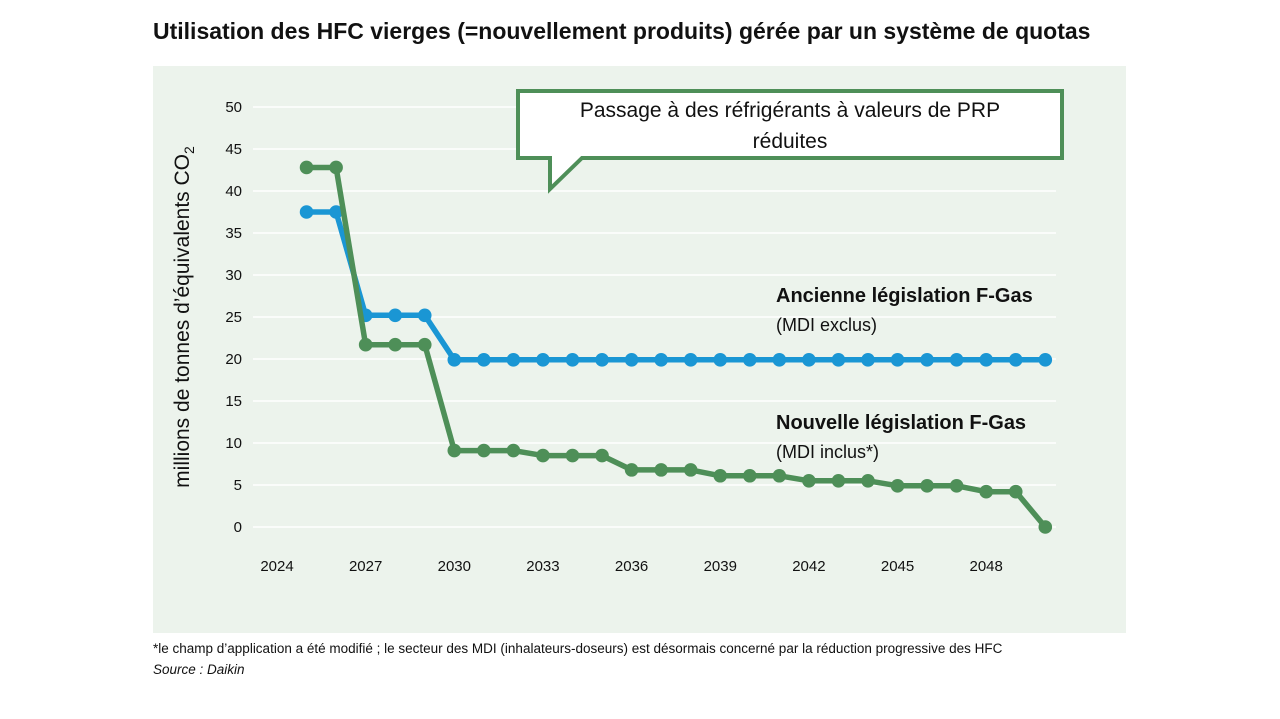 This screenshot has width=1280, height=719. I want to click on y-tick-label: 0, so click(238, 527).